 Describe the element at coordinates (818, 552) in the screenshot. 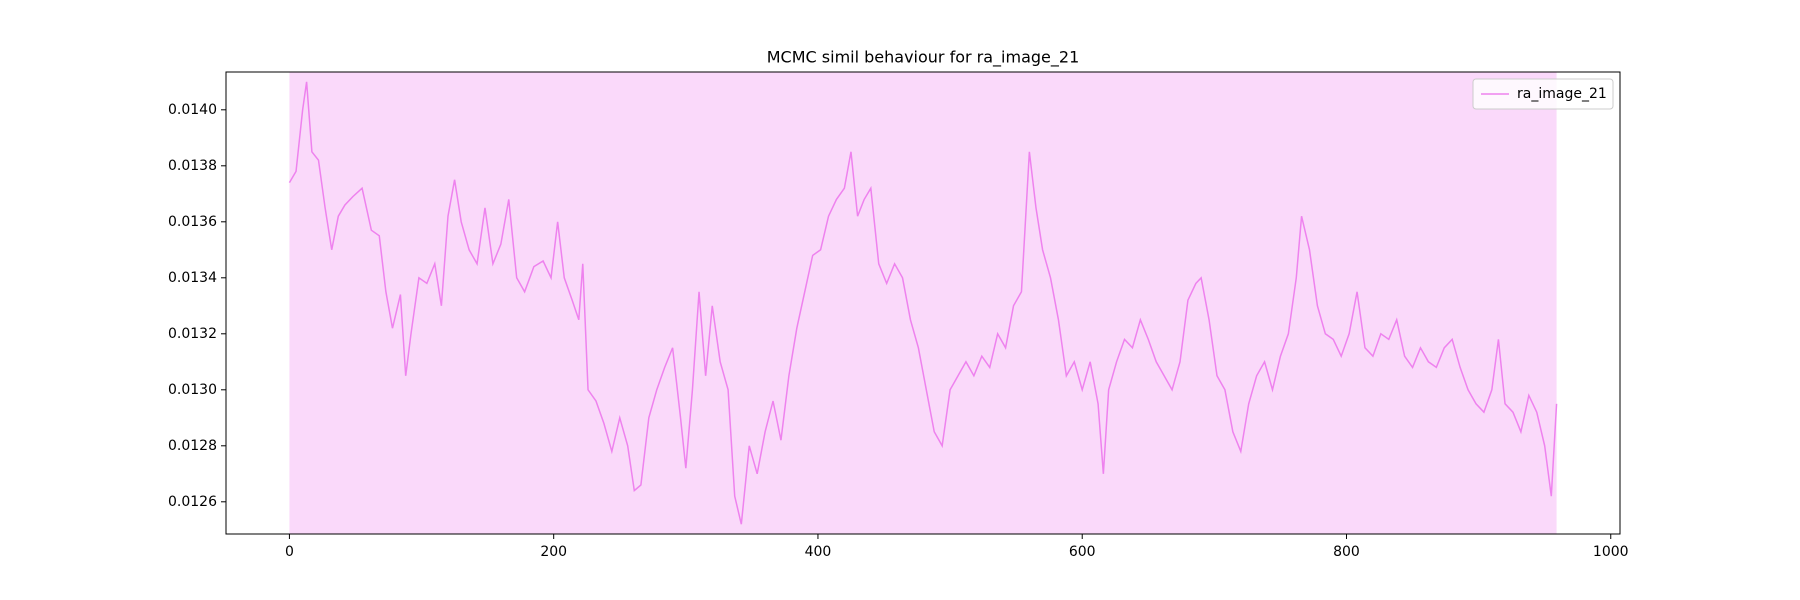

I see `x-tick-label: 400` at that location.